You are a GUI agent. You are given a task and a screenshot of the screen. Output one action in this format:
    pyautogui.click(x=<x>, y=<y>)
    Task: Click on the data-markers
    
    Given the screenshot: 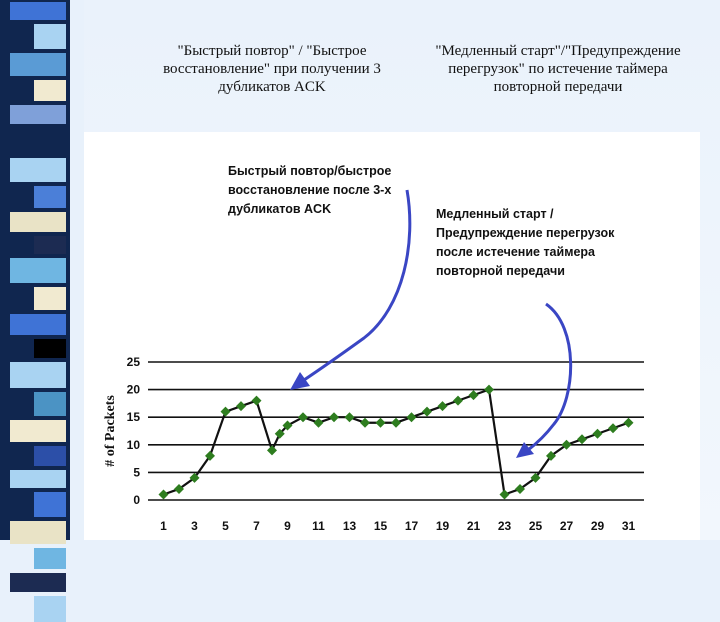 What is the action you would take?
    pyautogui.click(x=396, y=442)
    